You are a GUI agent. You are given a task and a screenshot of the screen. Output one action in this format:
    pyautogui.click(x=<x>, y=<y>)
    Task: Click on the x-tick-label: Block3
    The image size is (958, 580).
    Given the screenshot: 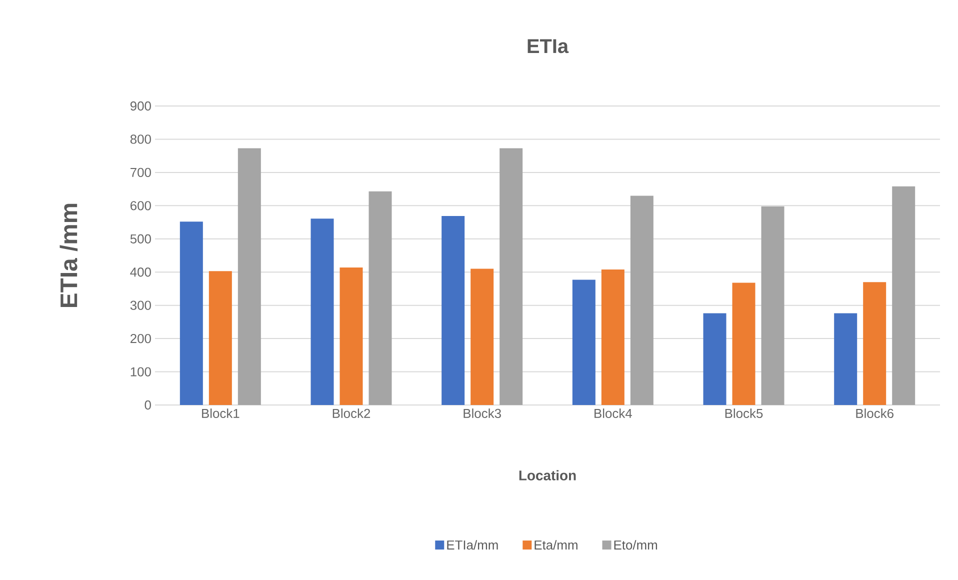 What is the action you would take?
    pyautogui.click(x=482, y=413)
    